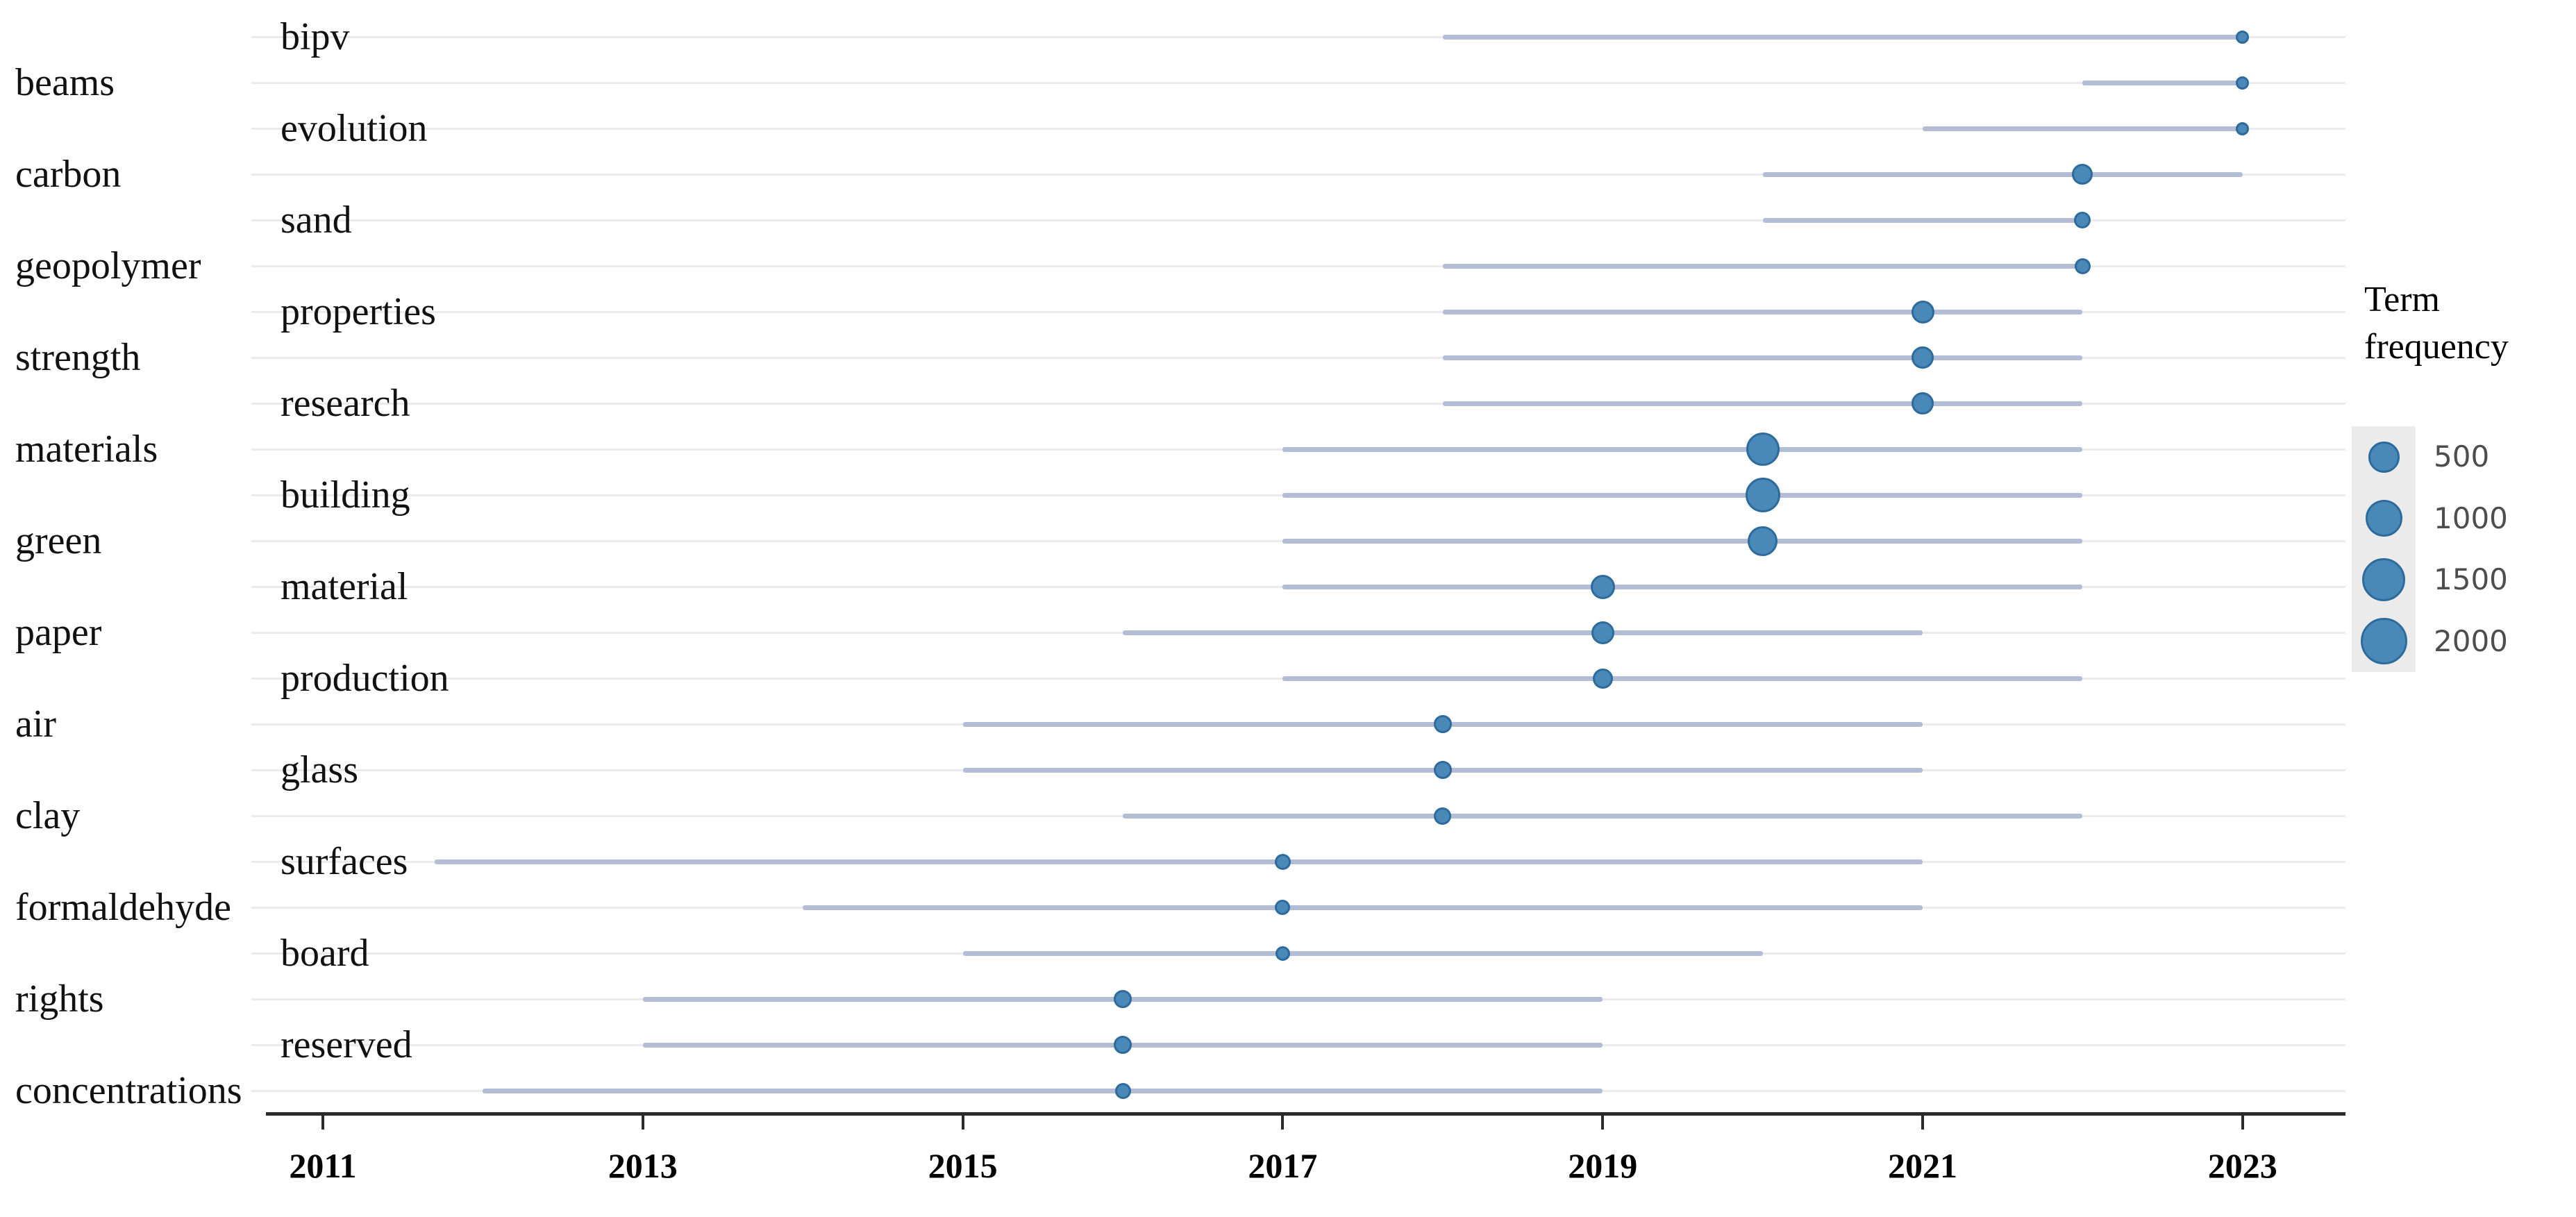 The width and height of the screenshot is (2576, 1217). Describe the element at coordinates (1305, 1114) in the screenshot. I see `x-axis-line` at that location.